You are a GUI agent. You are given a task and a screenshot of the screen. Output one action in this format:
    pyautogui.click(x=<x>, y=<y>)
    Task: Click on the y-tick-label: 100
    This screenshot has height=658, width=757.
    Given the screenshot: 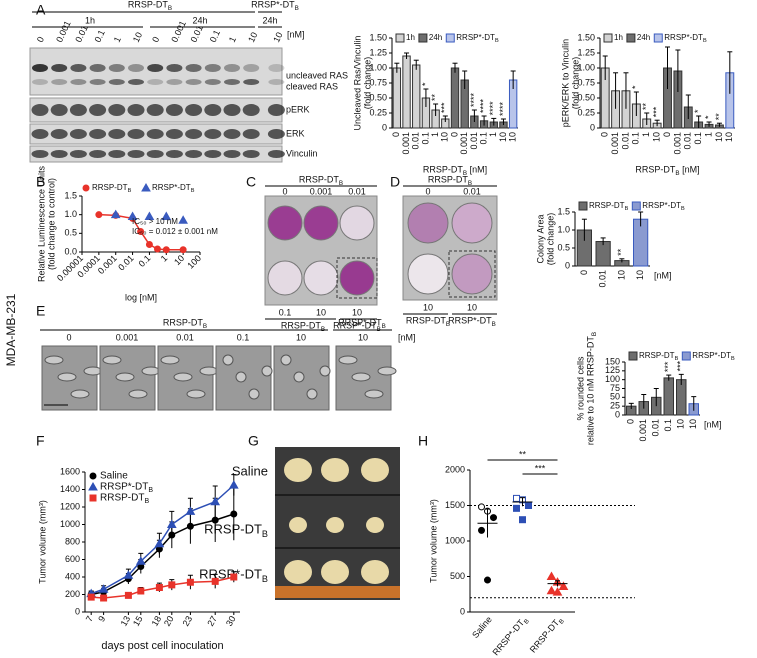 What is the action you would take?
    pyautogui.click(x=612, y=379)
    